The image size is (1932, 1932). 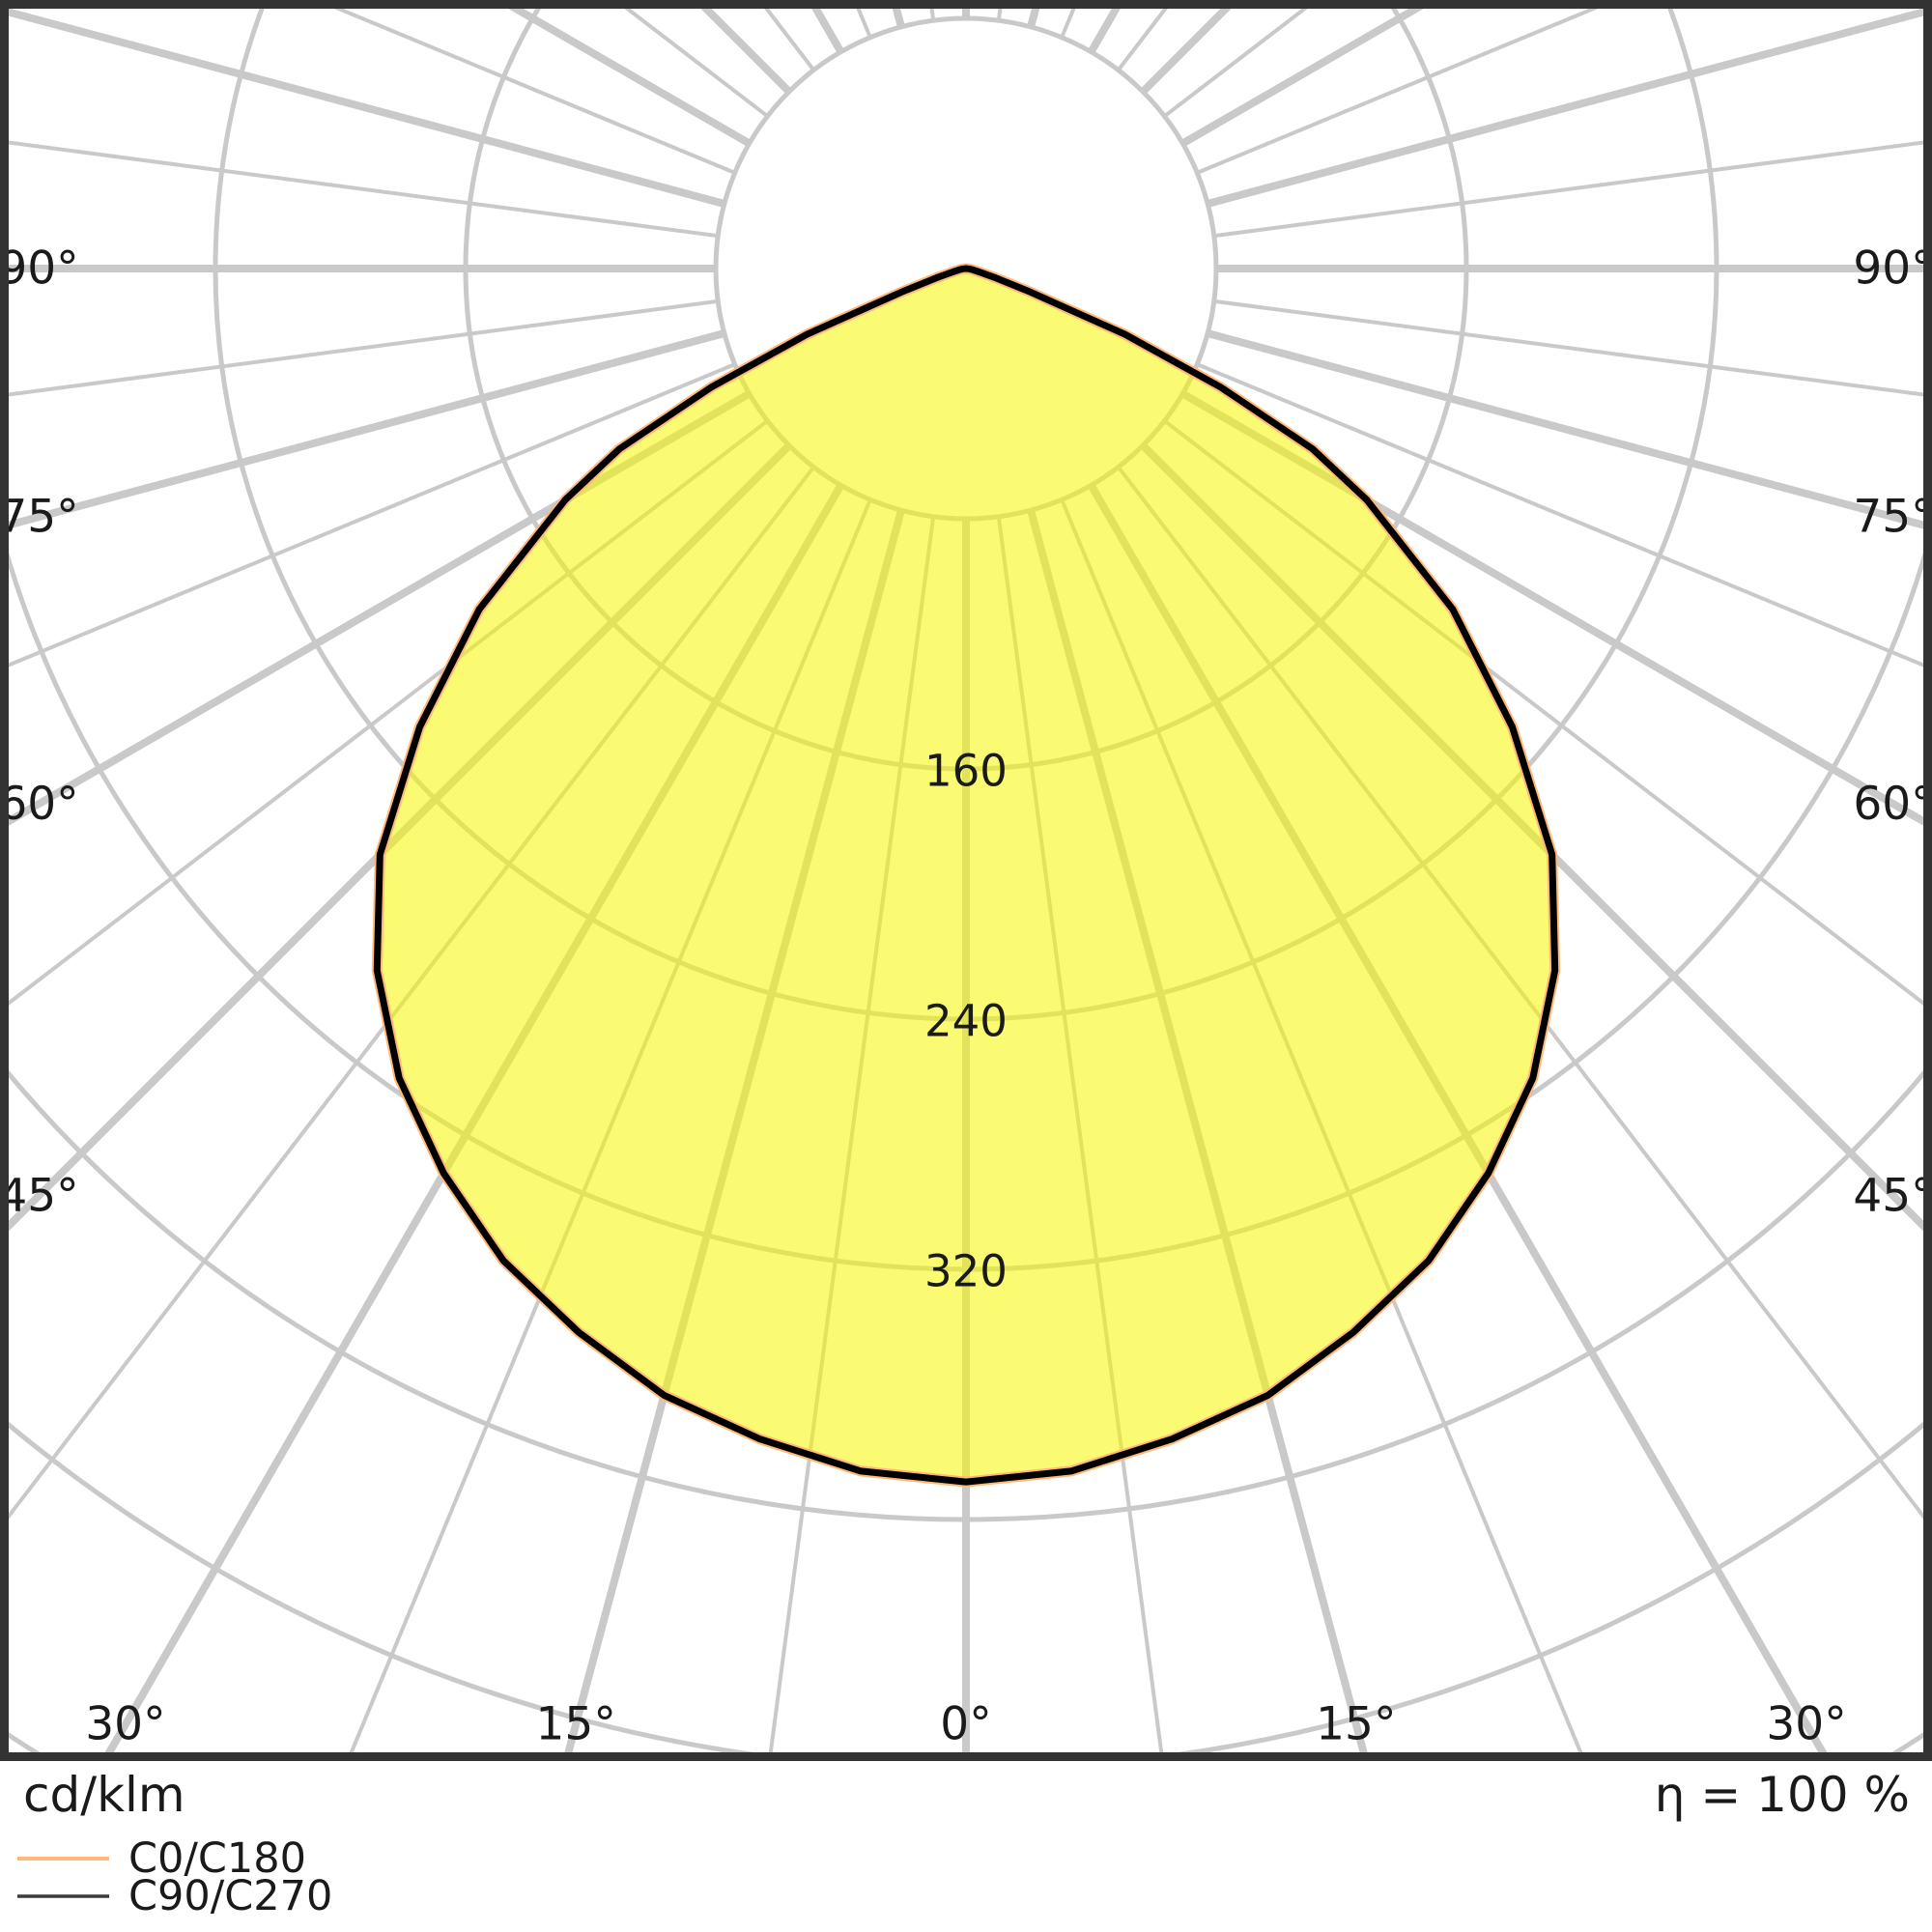 I want to click on angle-label-left: 90°, so click(x=39, y=269).